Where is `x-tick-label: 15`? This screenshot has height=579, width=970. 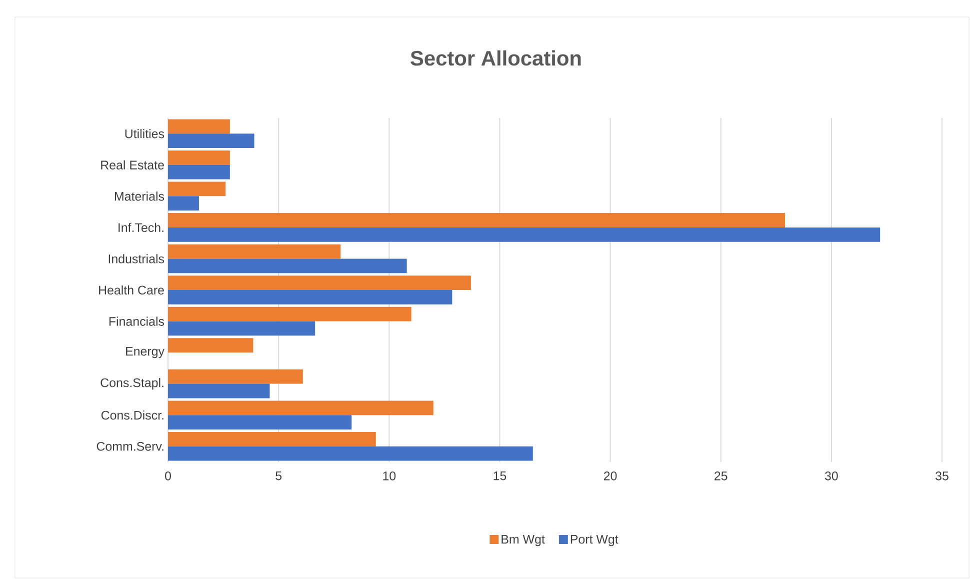 x-tick-label: 15 is located at coordinates (500, 476).